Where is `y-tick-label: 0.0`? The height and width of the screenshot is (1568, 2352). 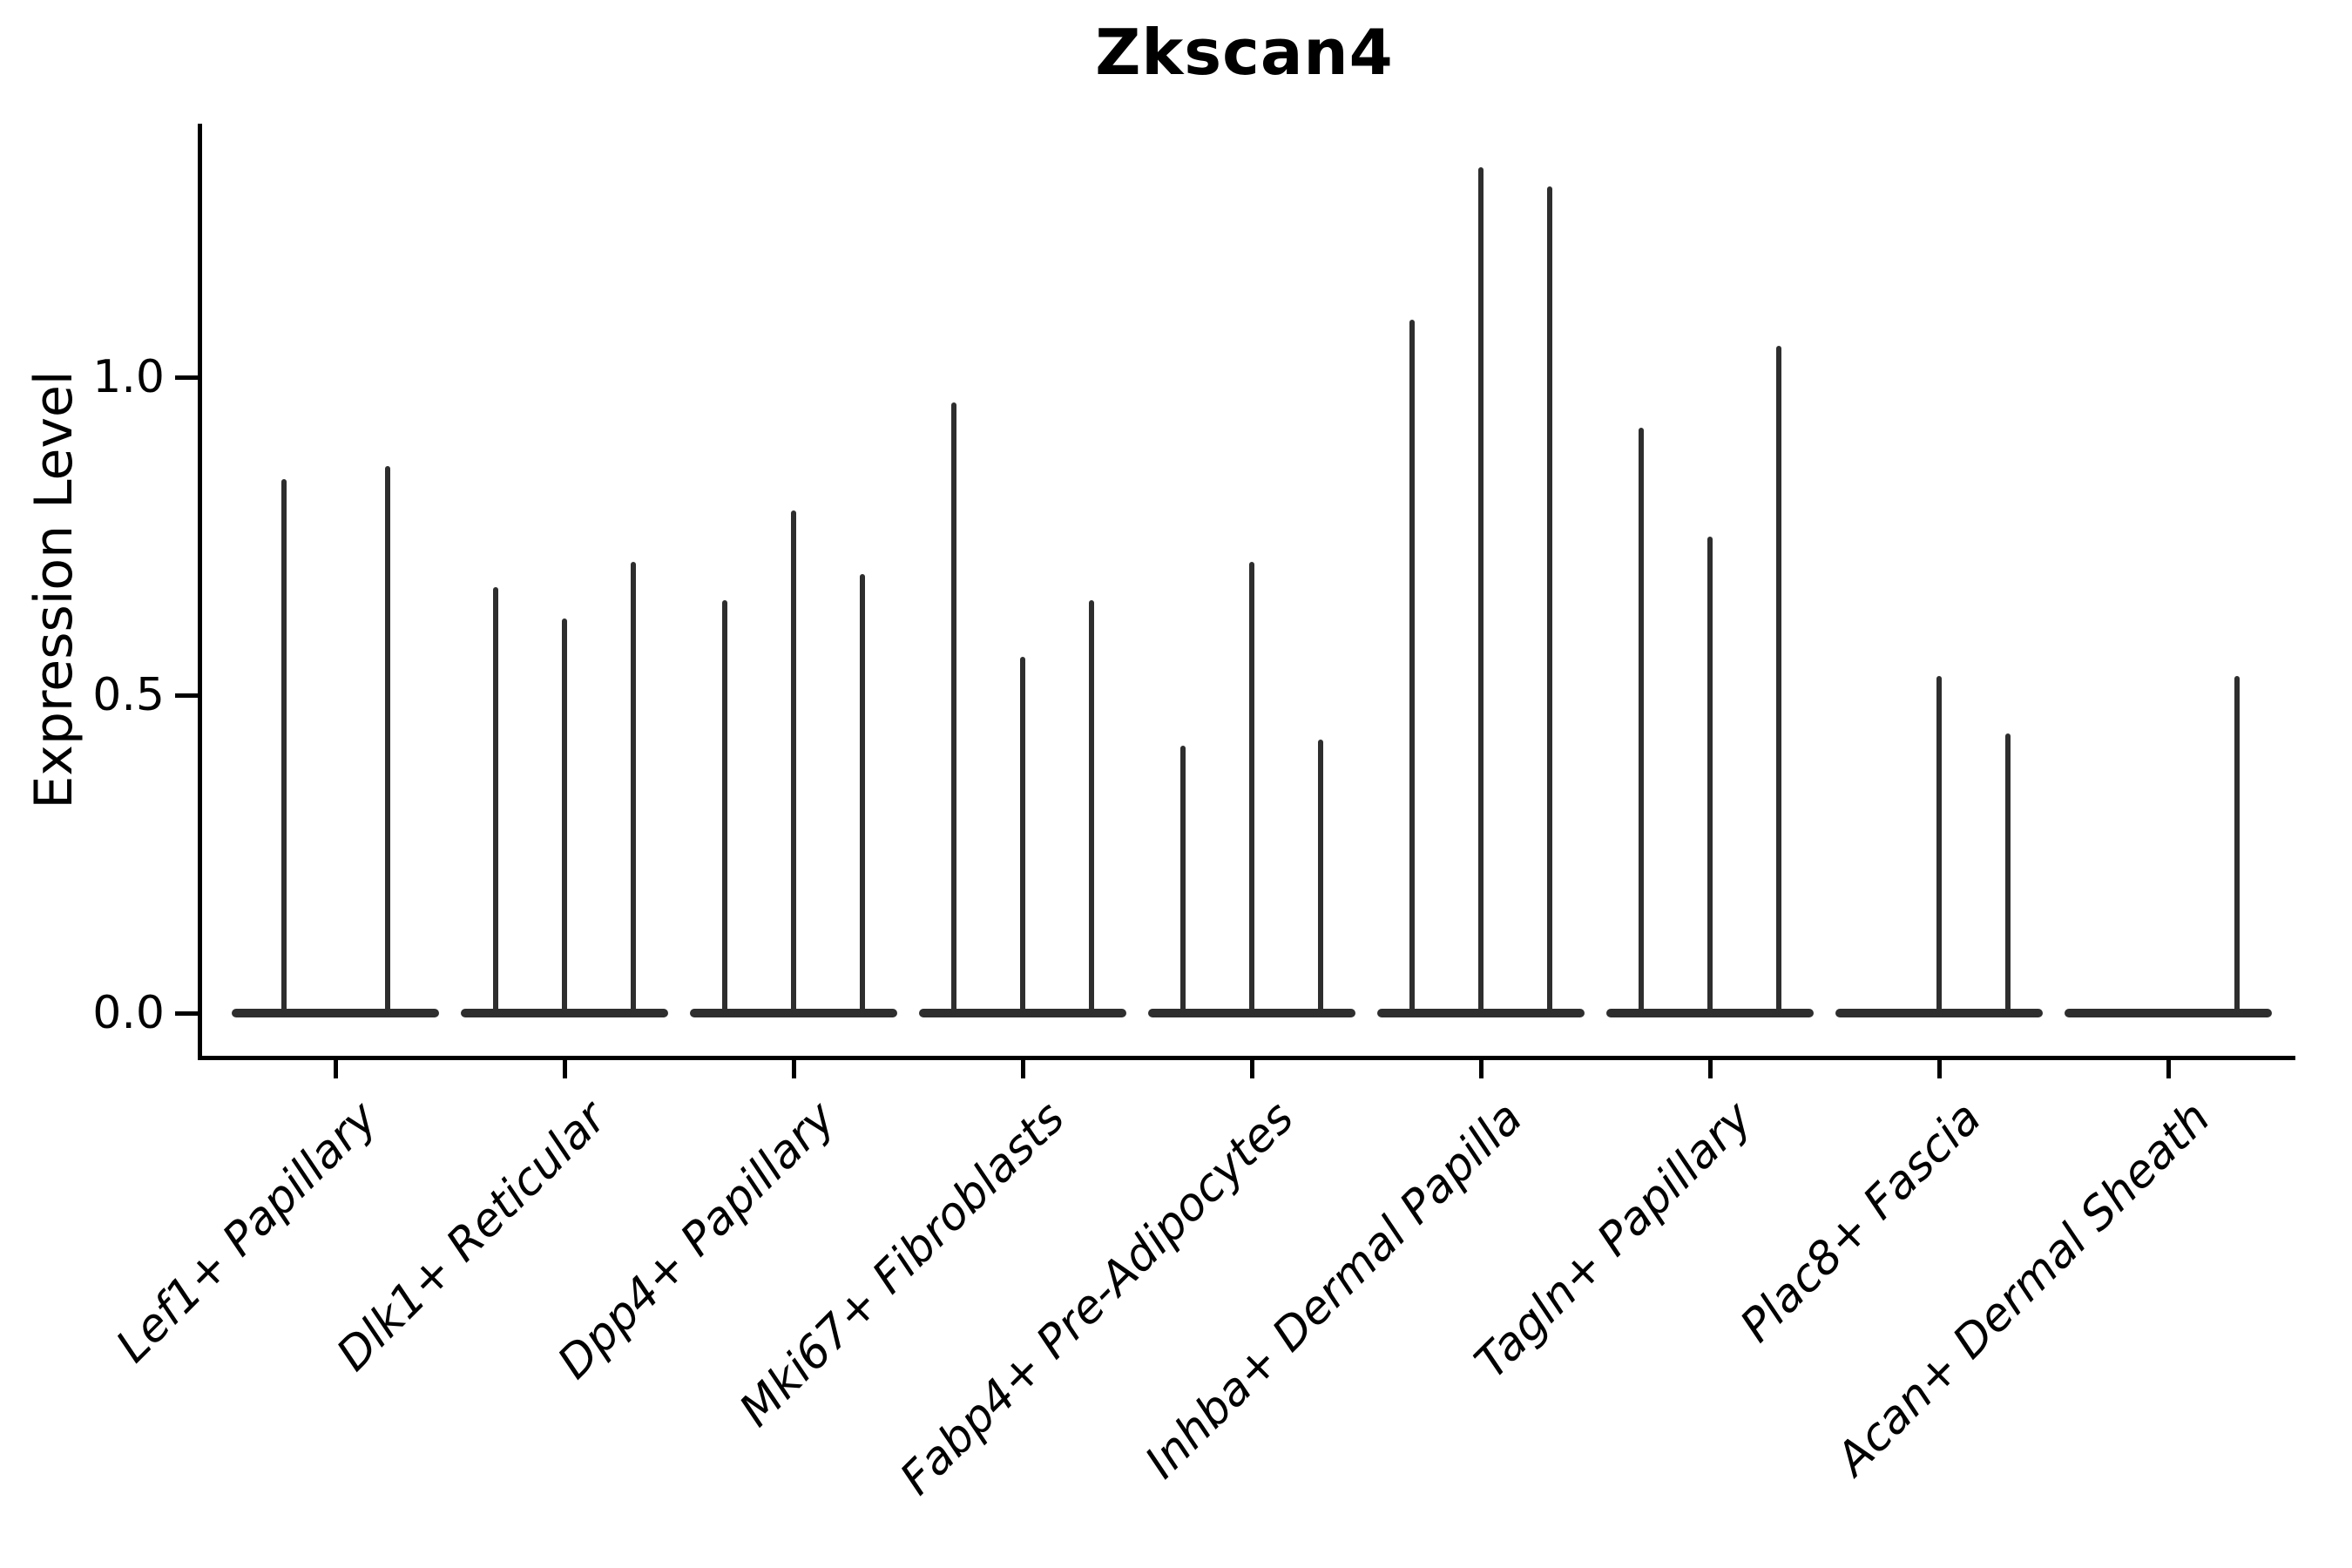 y-tick-label: 0.0 is located at coordinates (129, 1013).